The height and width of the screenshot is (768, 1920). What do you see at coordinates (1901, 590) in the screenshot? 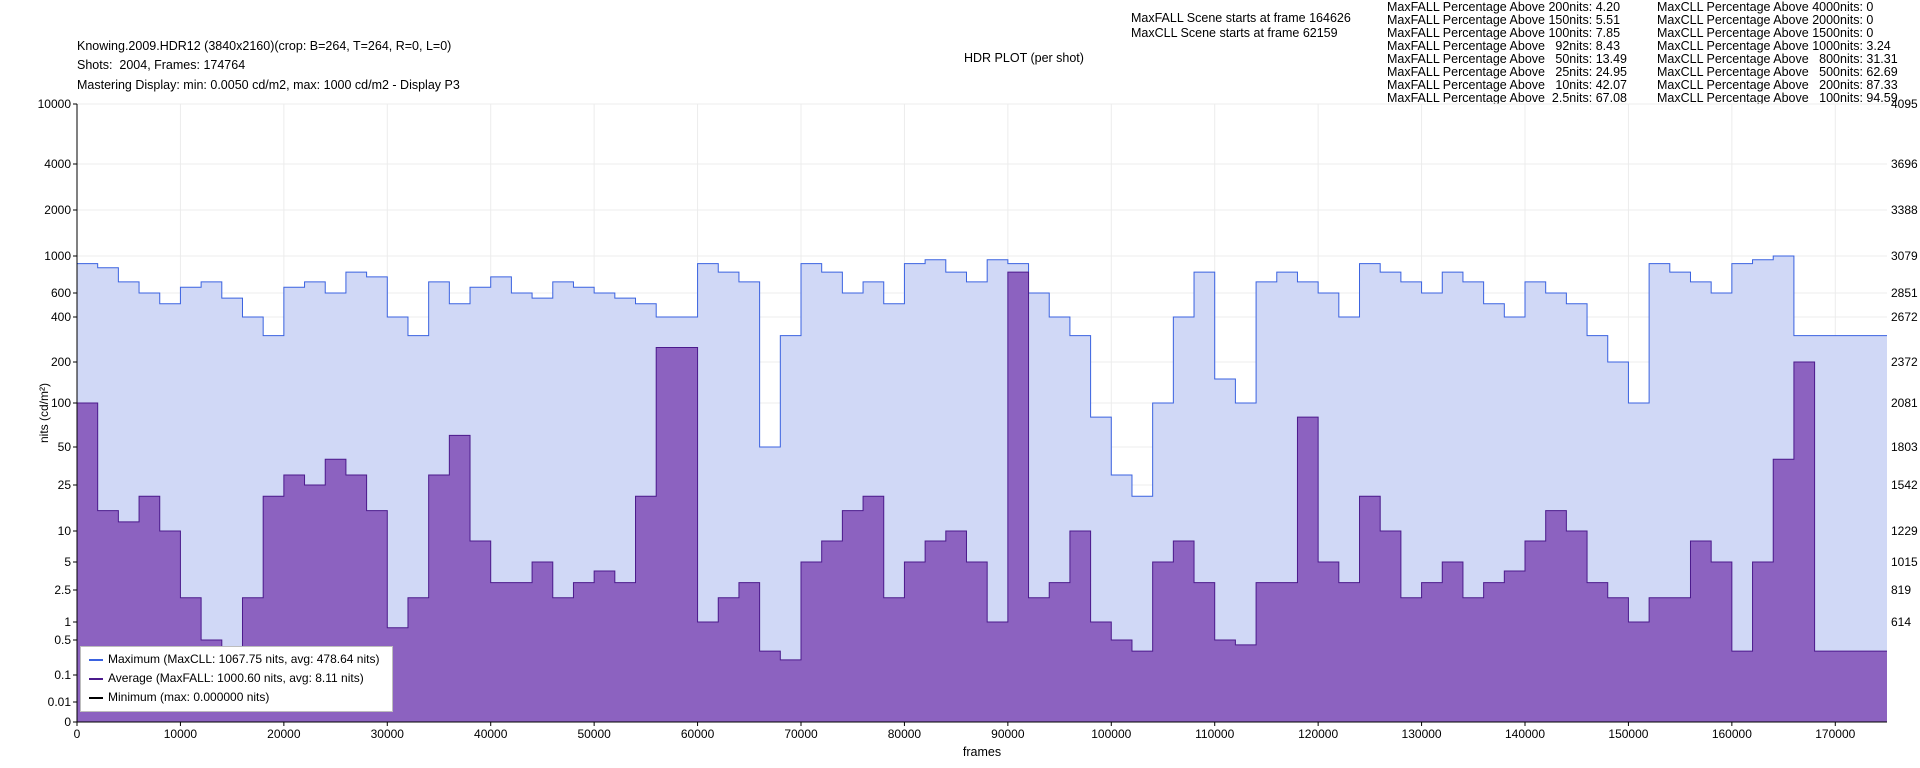
I see `y-right-tick-label: 819` at bounding box center [1901, 590].